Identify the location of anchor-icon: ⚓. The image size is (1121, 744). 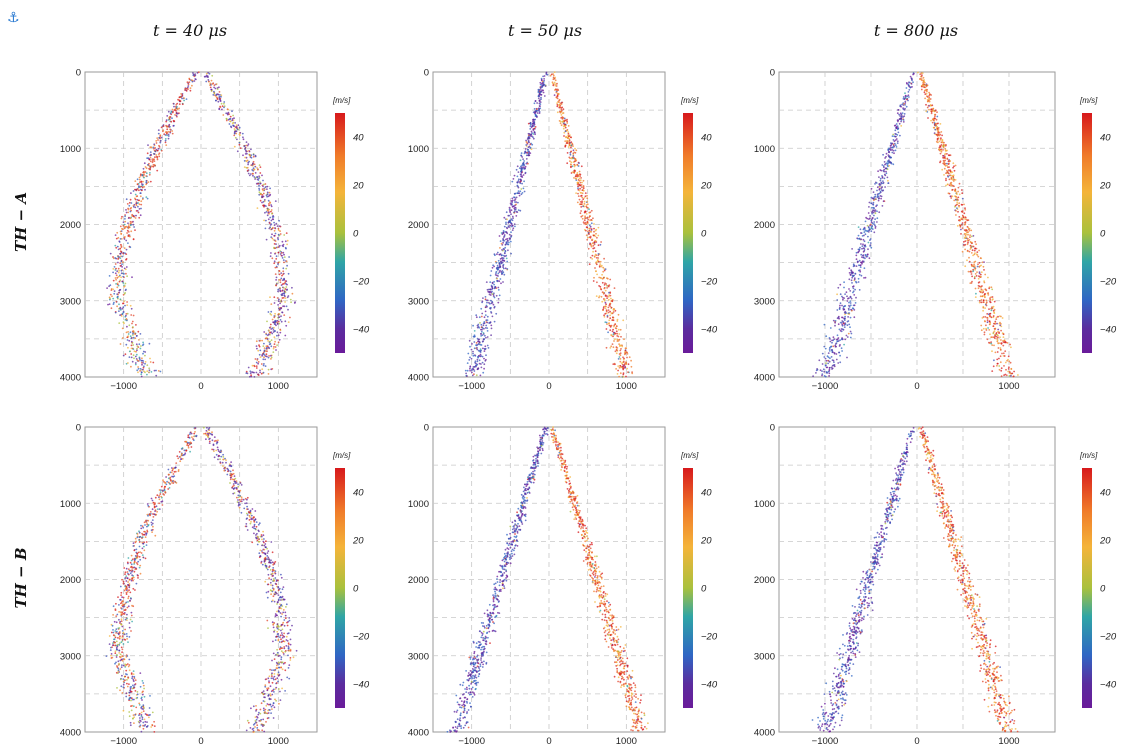
(13, 18).